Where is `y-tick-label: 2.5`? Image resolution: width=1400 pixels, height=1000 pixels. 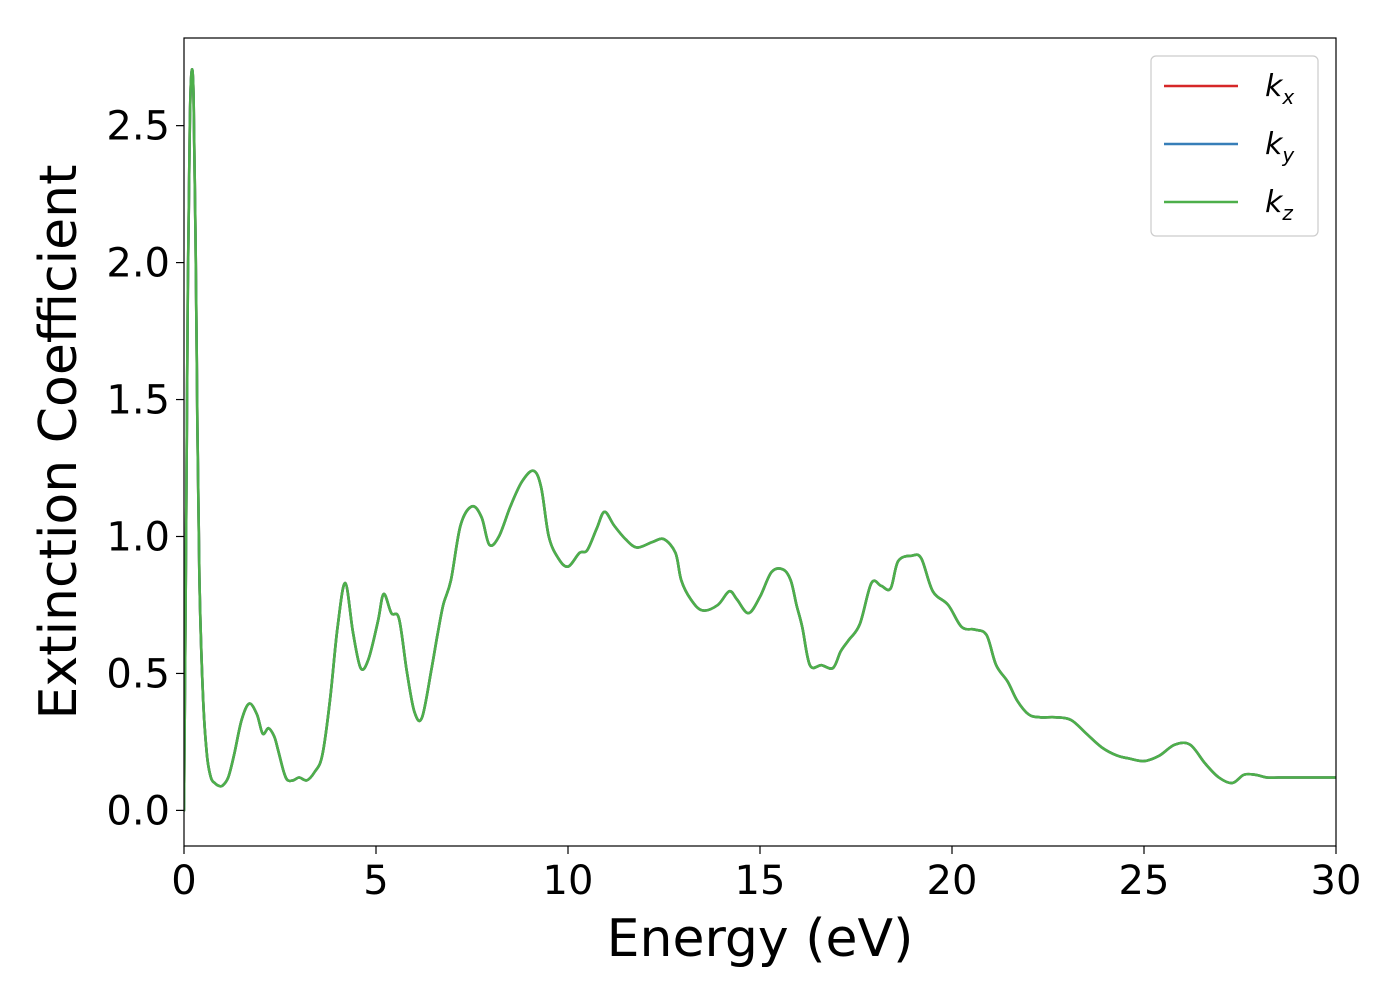
y-tick-label: 2.5 is located at coordinates (138, 127).